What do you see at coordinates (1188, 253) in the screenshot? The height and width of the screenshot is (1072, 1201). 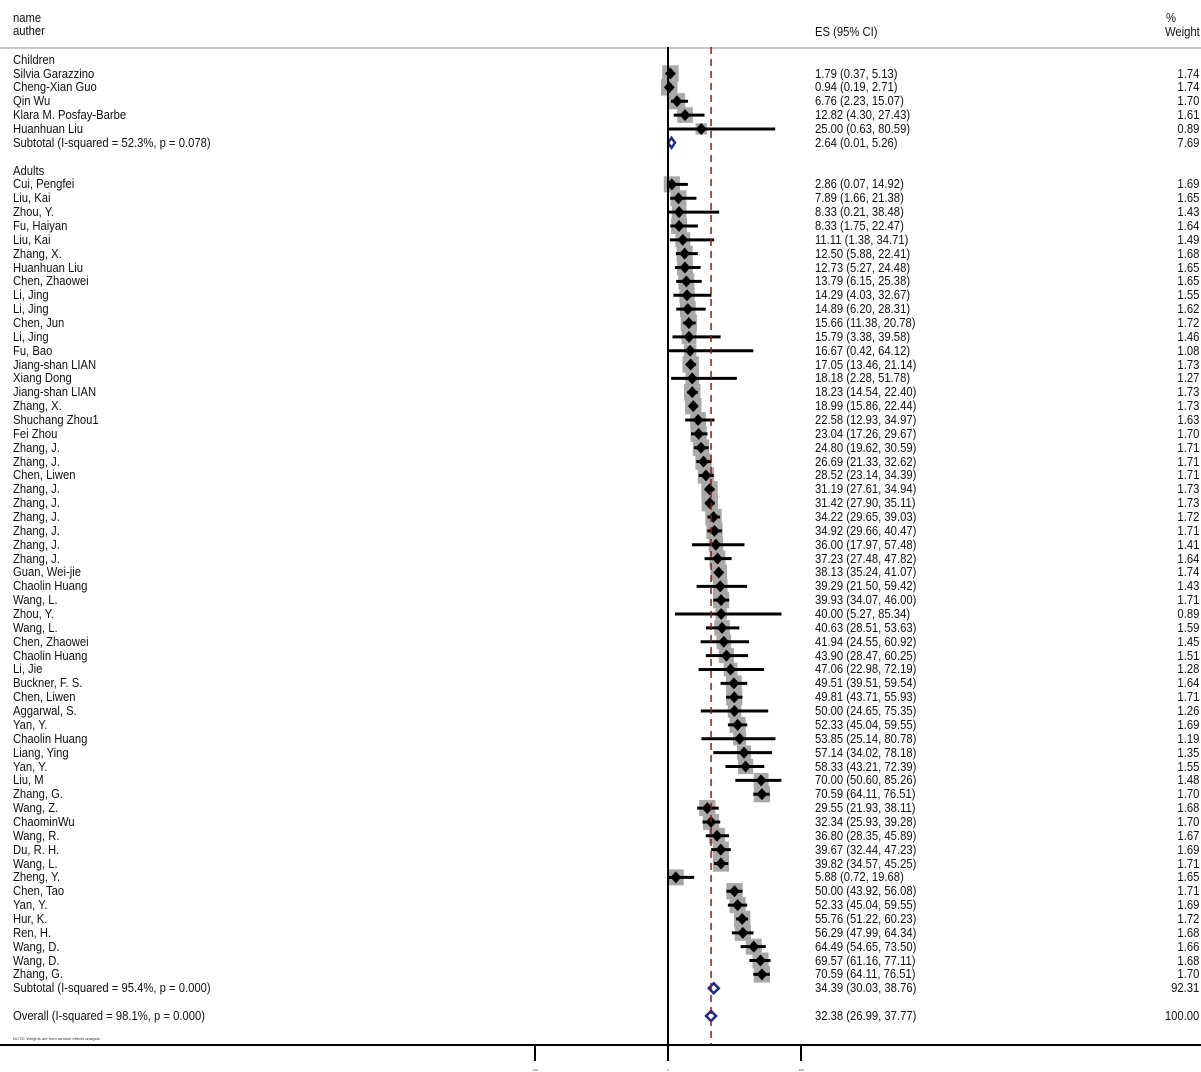 I see `study-weight-10: 1.68` at bounding box center [1188, 253].